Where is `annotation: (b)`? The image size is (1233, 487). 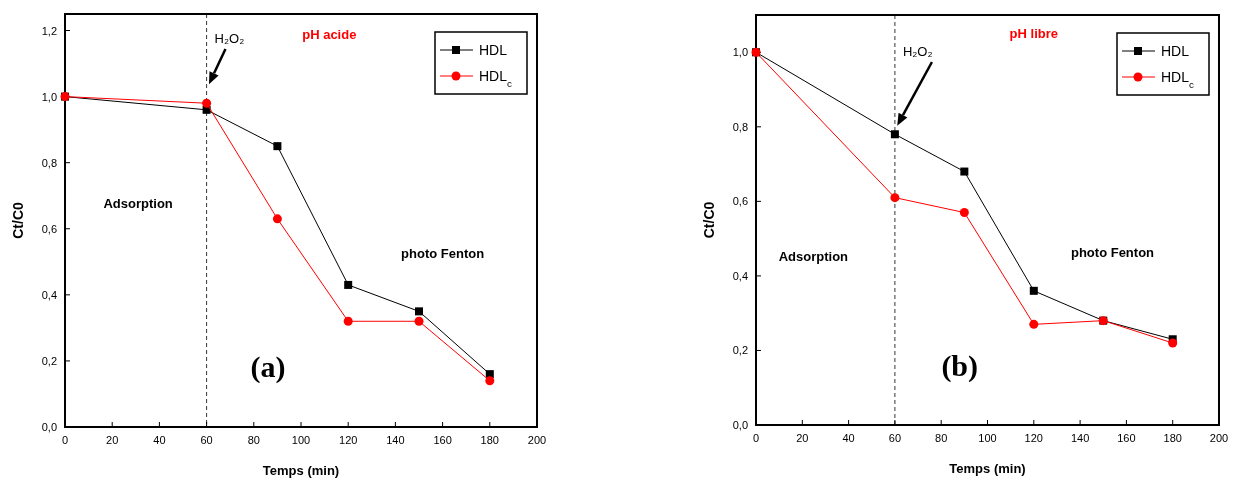
annotation: (b) is located at coordinates (960, 365).